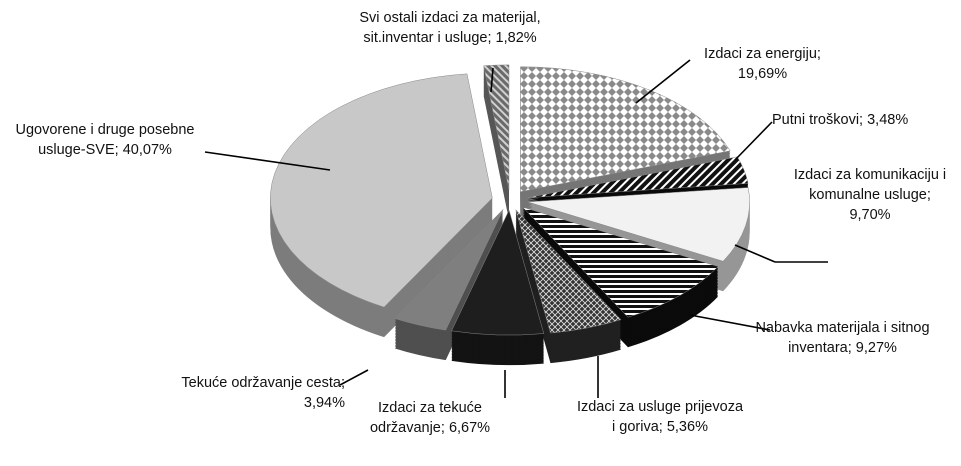  I want to click on value-label: 3,48%, so click(888, 120).